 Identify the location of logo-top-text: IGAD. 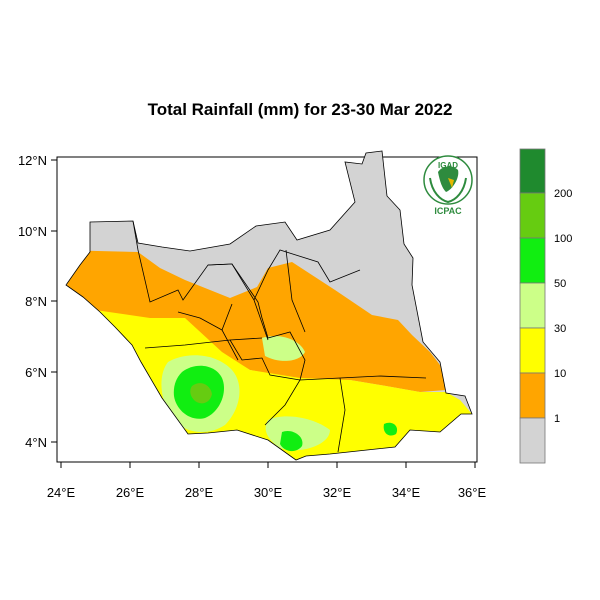
(448, 165).